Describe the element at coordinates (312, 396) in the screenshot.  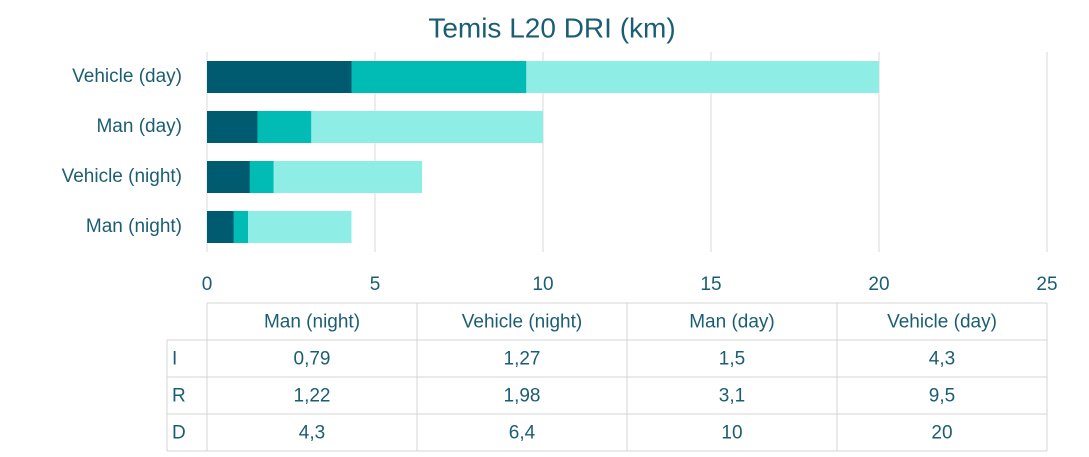
I see `table-cell: 1,22` at that location.